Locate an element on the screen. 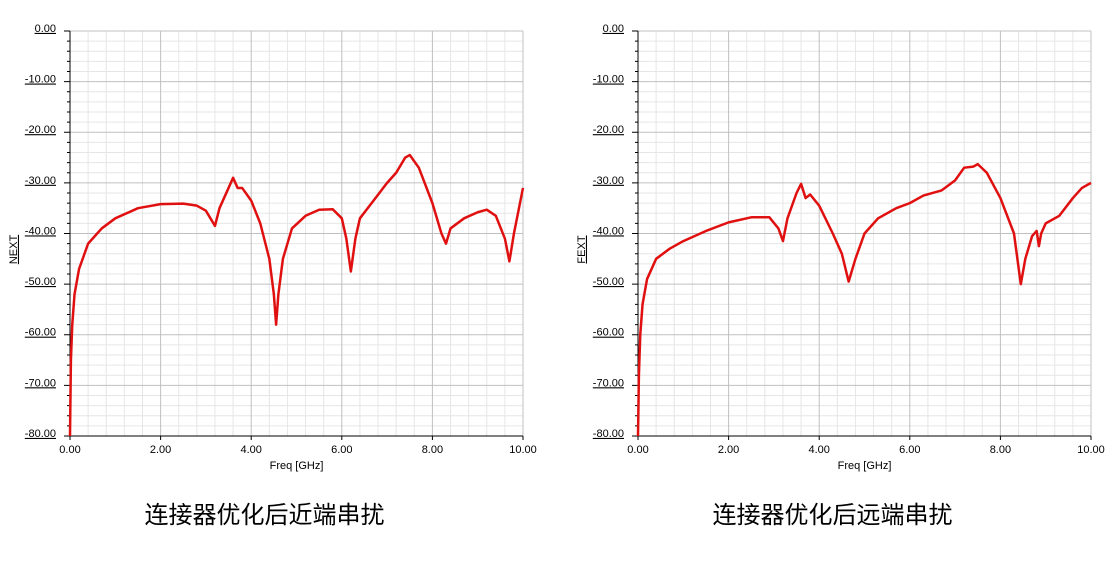  caption: 连接器优化后近端串扰 is located at coordinates (265, 515).